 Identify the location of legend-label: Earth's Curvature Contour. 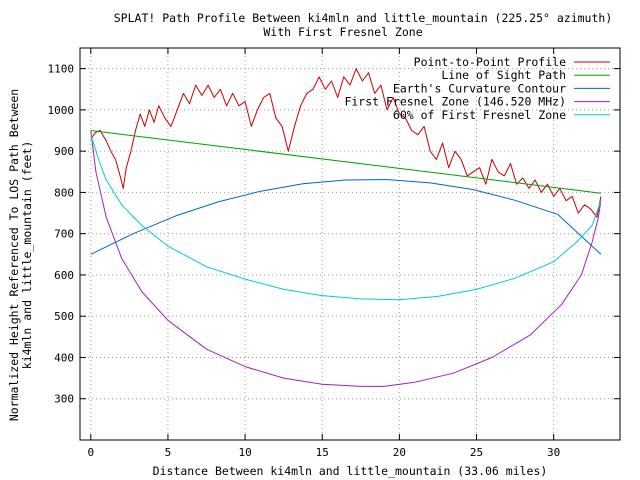
(479, 88).